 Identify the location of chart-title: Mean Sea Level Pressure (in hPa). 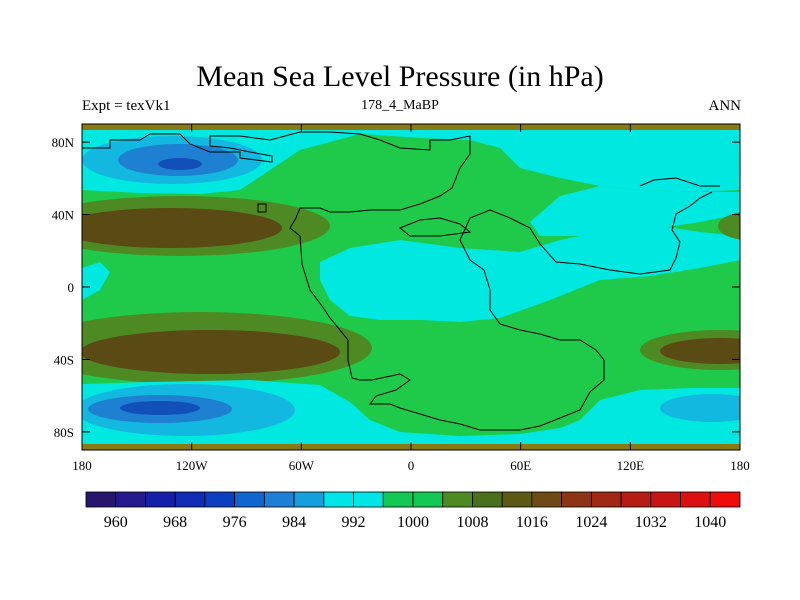
(400, 76).